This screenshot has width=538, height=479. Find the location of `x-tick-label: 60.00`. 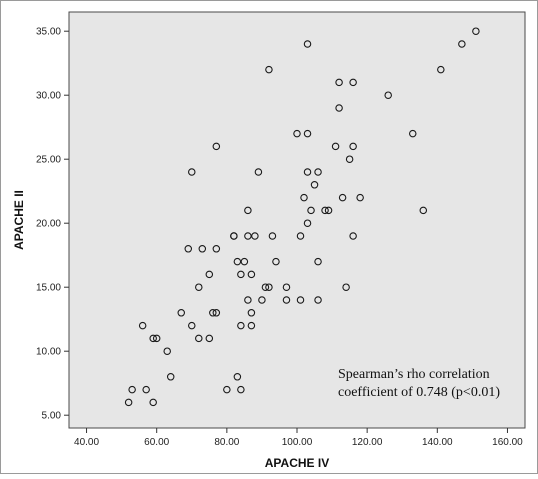

x-tick-label: 60.00 is located at coordinates (156, 442).